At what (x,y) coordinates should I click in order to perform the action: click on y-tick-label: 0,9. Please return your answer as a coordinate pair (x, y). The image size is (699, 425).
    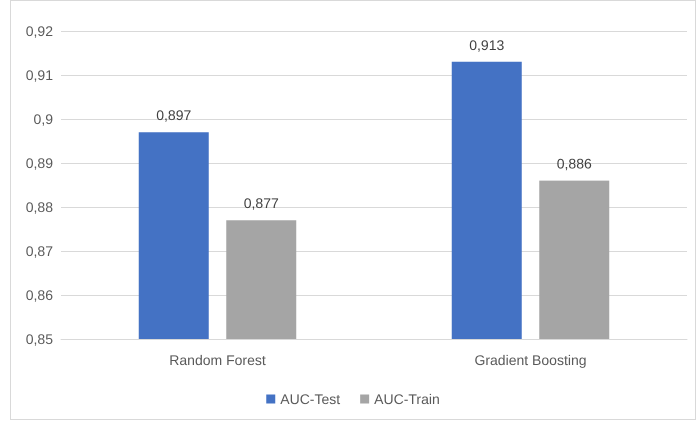
    Looking at the image, I should click on (44, 119).